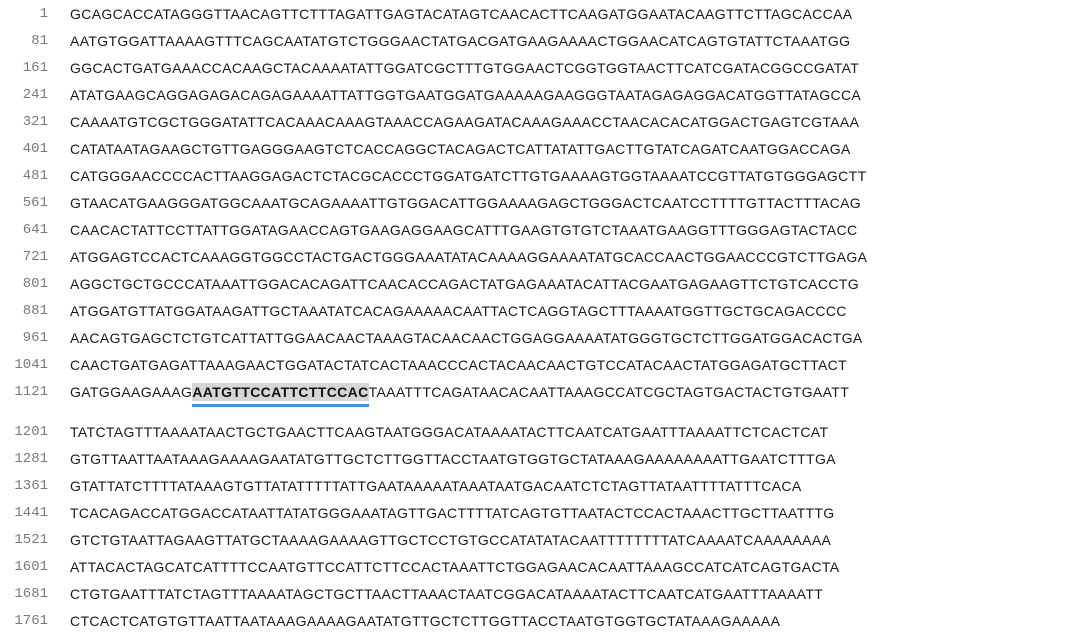  Describe the element at coordinates (31, 621) in the screenshot. I see `position-number: 1761` at that location.